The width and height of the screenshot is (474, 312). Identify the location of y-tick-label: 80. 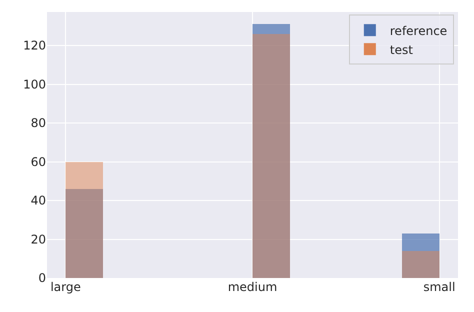
(38, 123).